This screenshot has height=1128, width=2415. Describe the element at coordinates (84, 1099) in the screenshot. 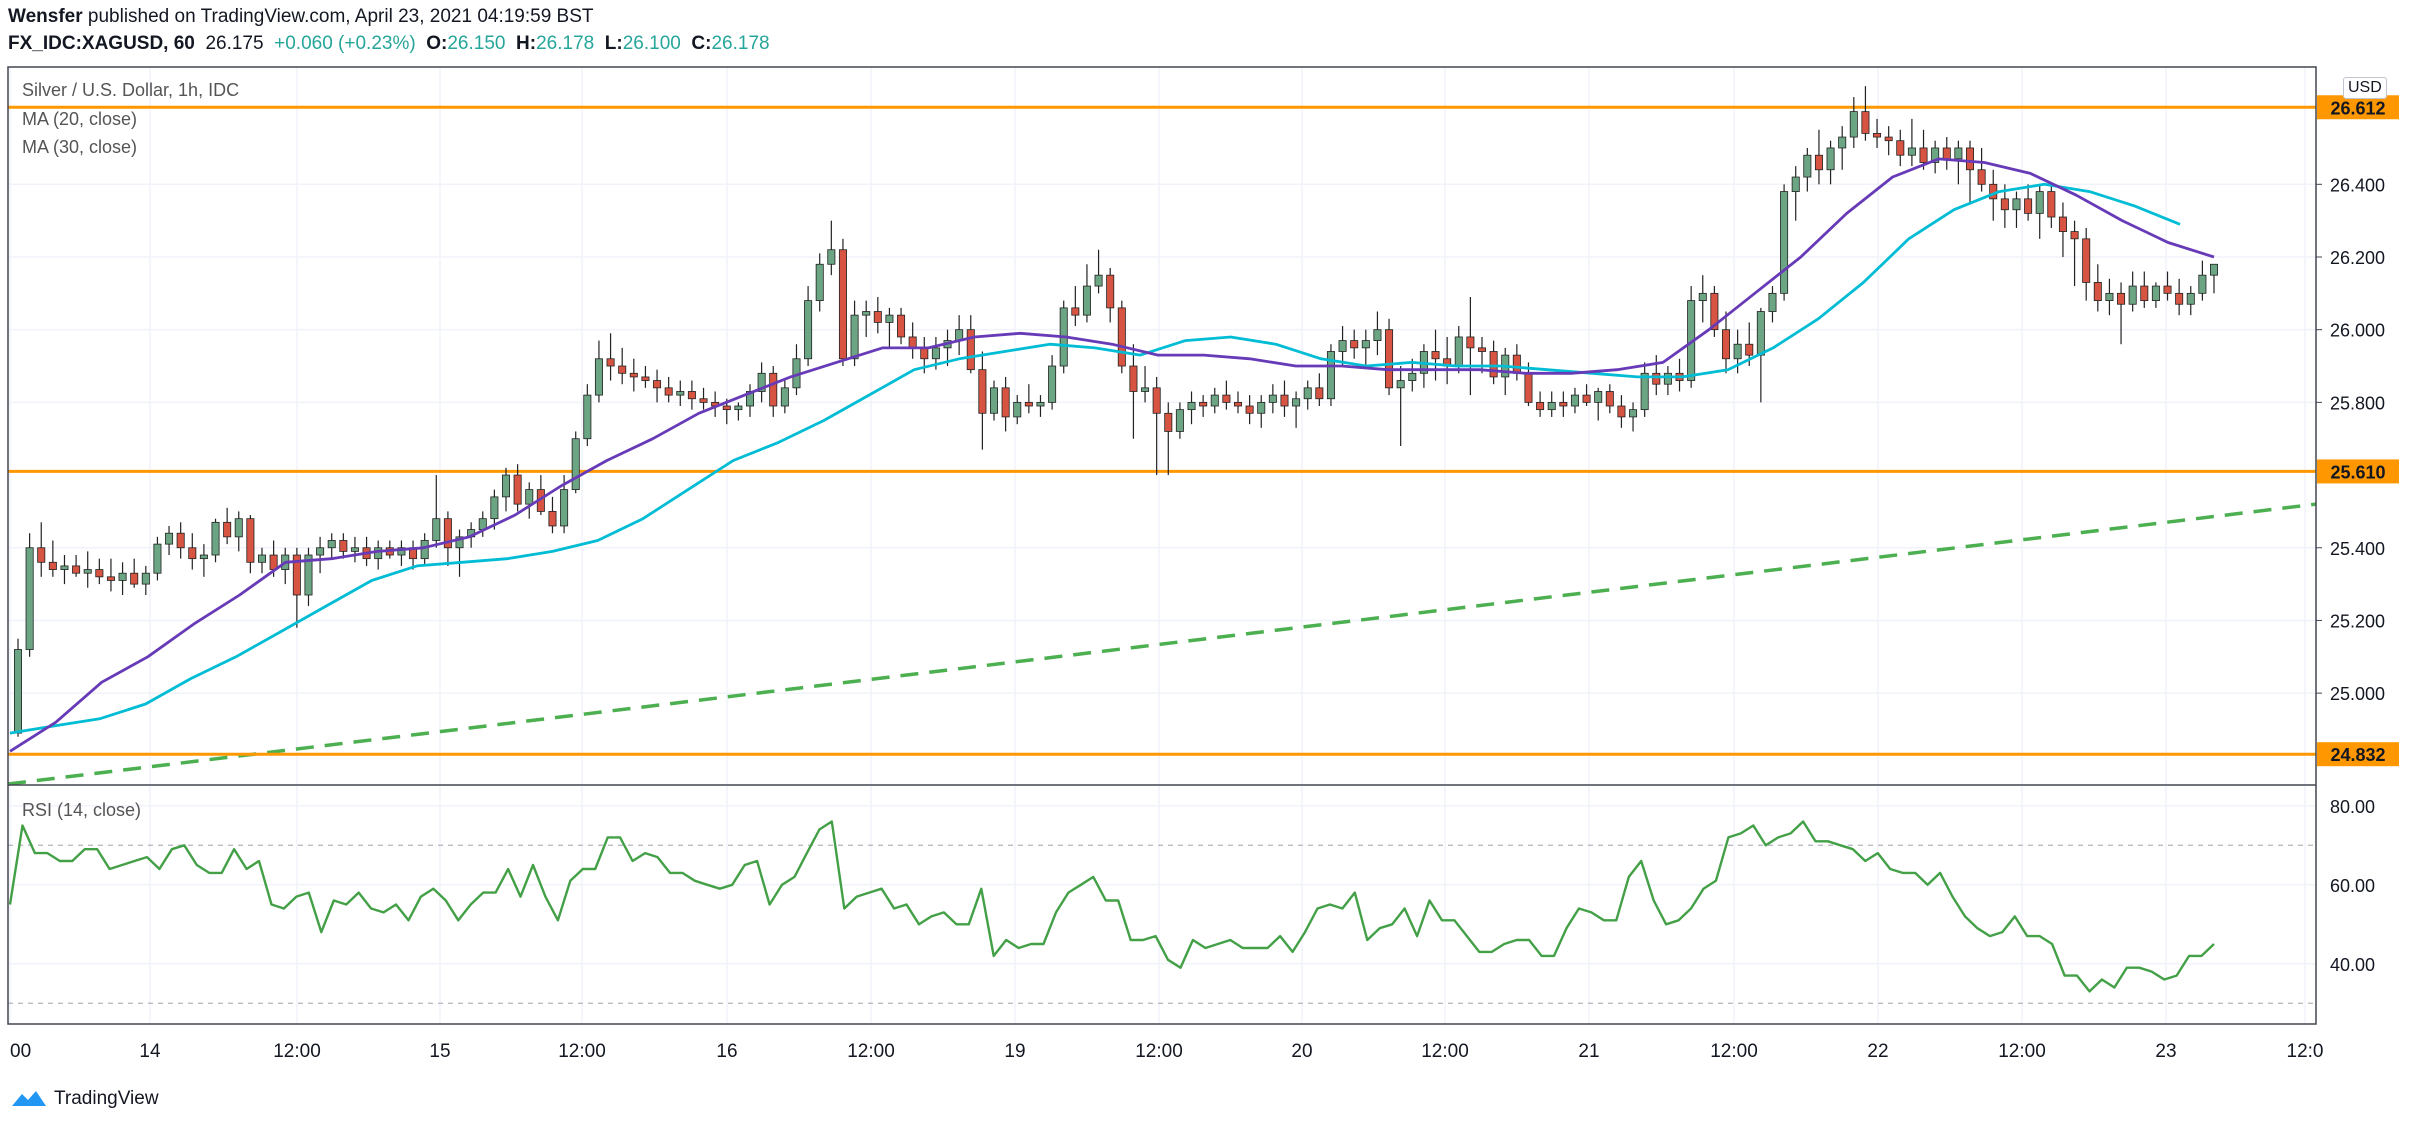

I see `tradingview-footer: TradingView` at that location.